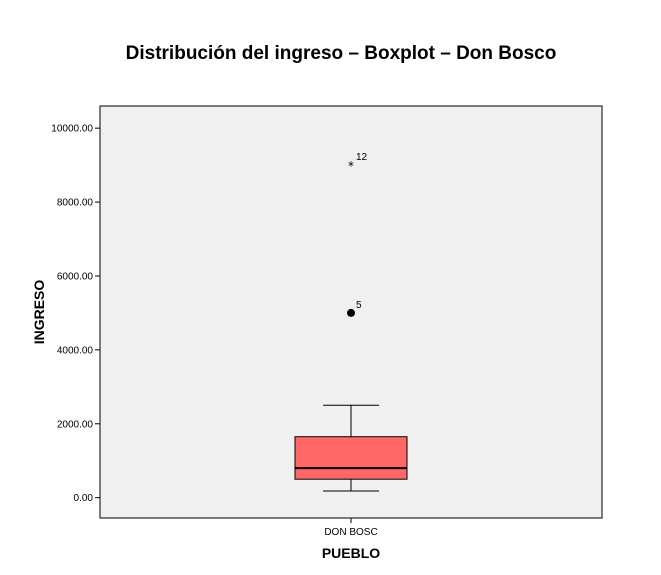  Describe the element at coordinates (351, 312) in the screenshot. I see `outlier-point` at that location.